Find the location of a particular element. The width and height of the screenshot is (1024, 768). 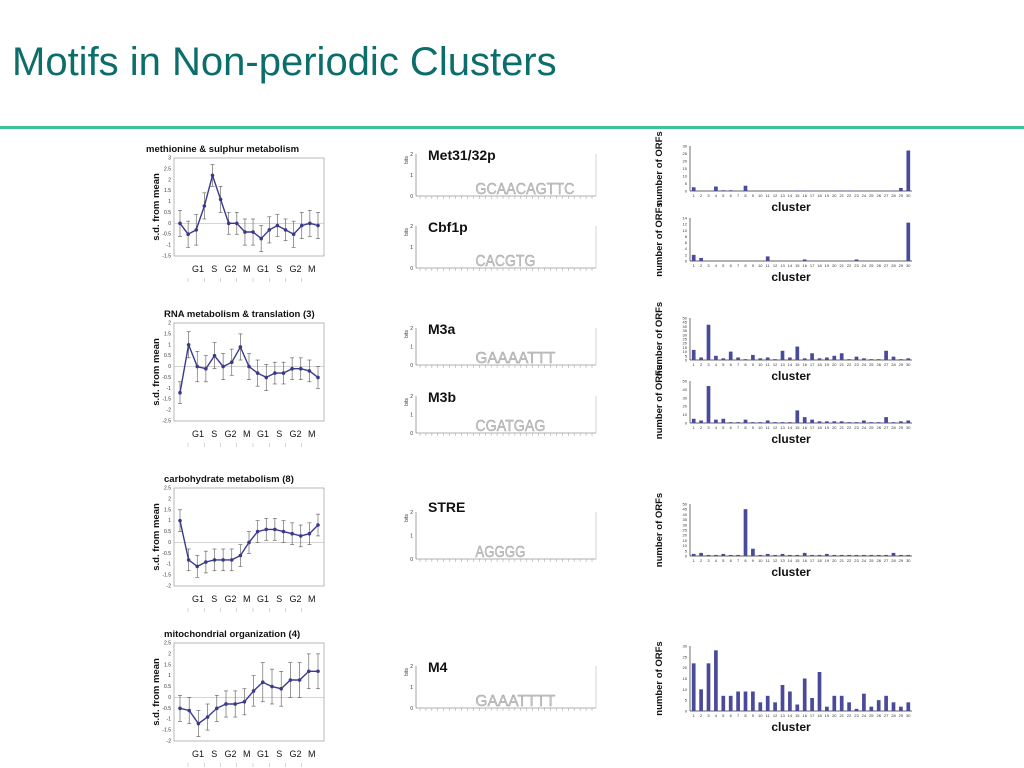

y-tick-label: 50 is located at coordinates (685, 504).